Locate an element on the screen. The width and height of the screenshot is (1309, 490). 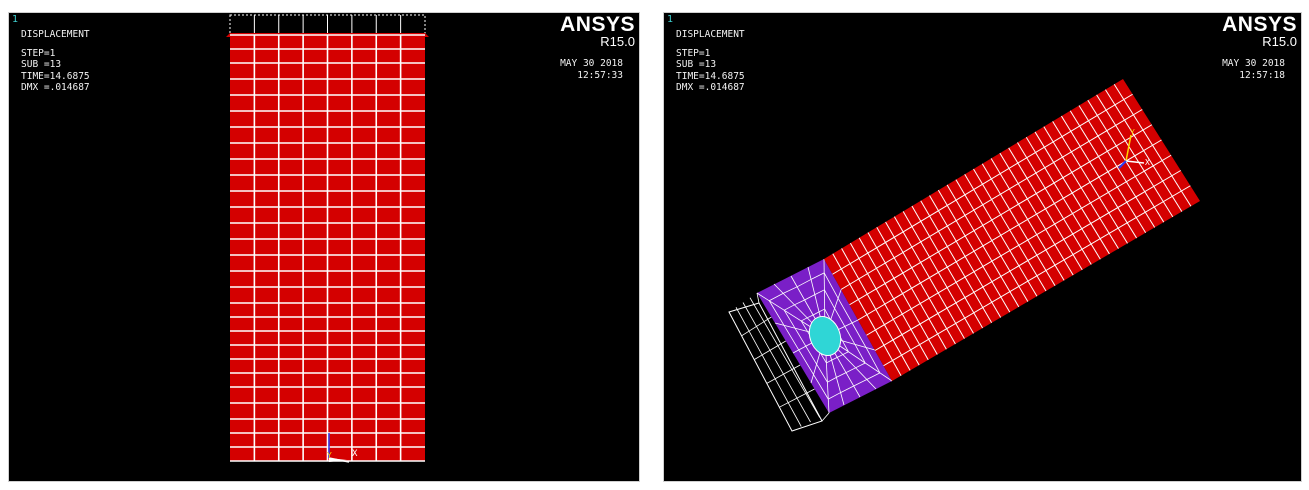
deformed-mesh is located at coordinates (327, 247).